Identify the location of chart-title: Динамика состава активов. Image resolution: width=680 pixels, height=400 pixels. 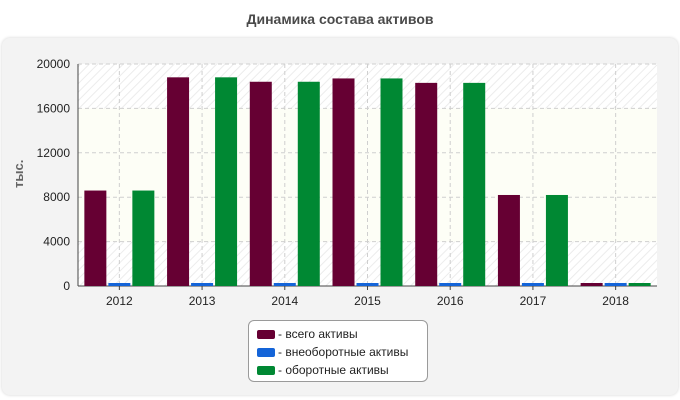
(340, 19).